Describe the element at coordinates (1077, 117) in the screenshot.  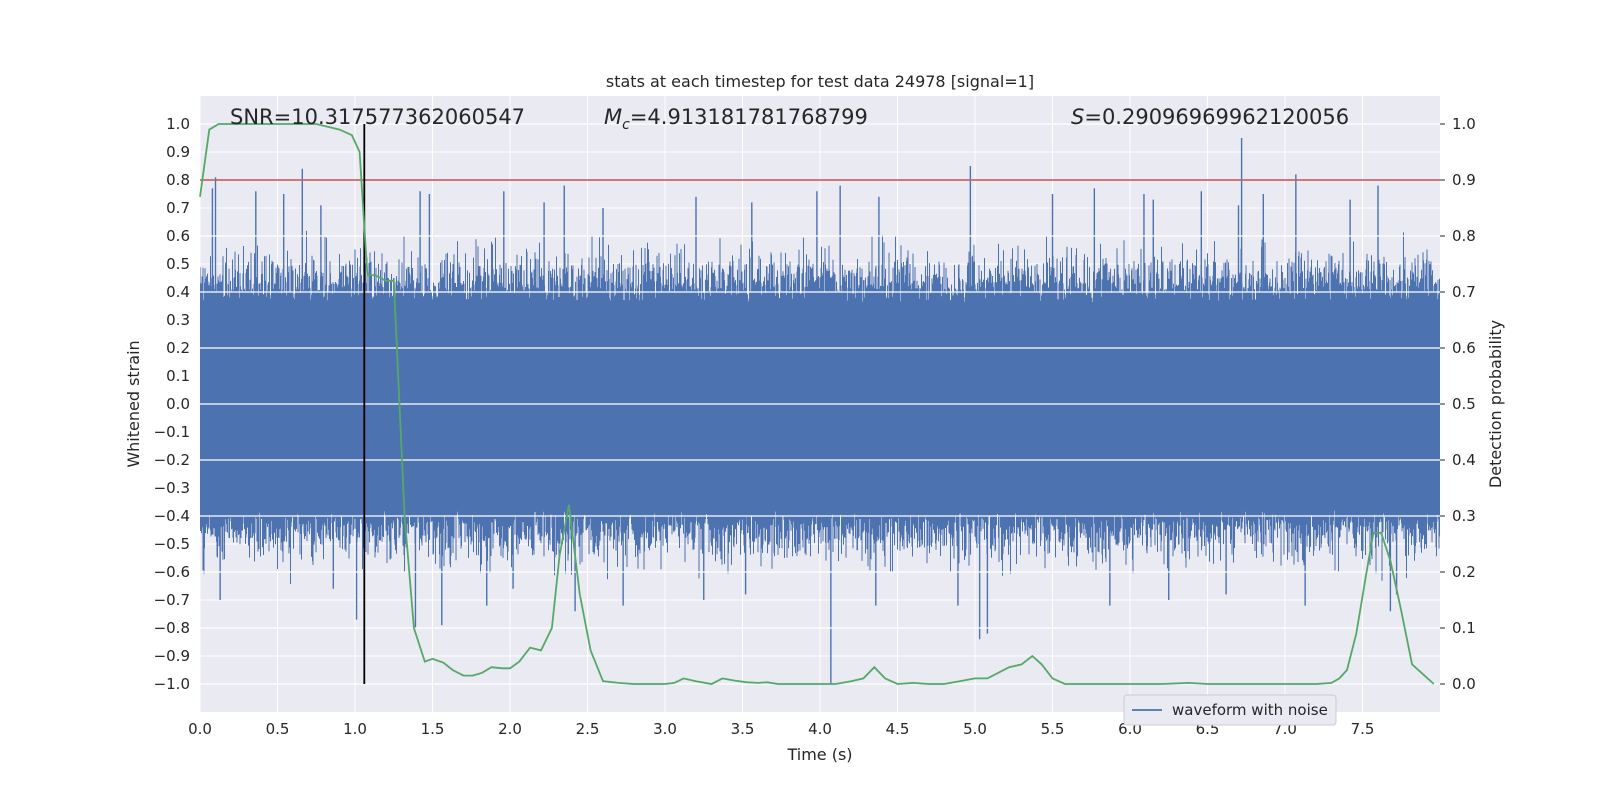
I see `s-symbol: S` at that location.